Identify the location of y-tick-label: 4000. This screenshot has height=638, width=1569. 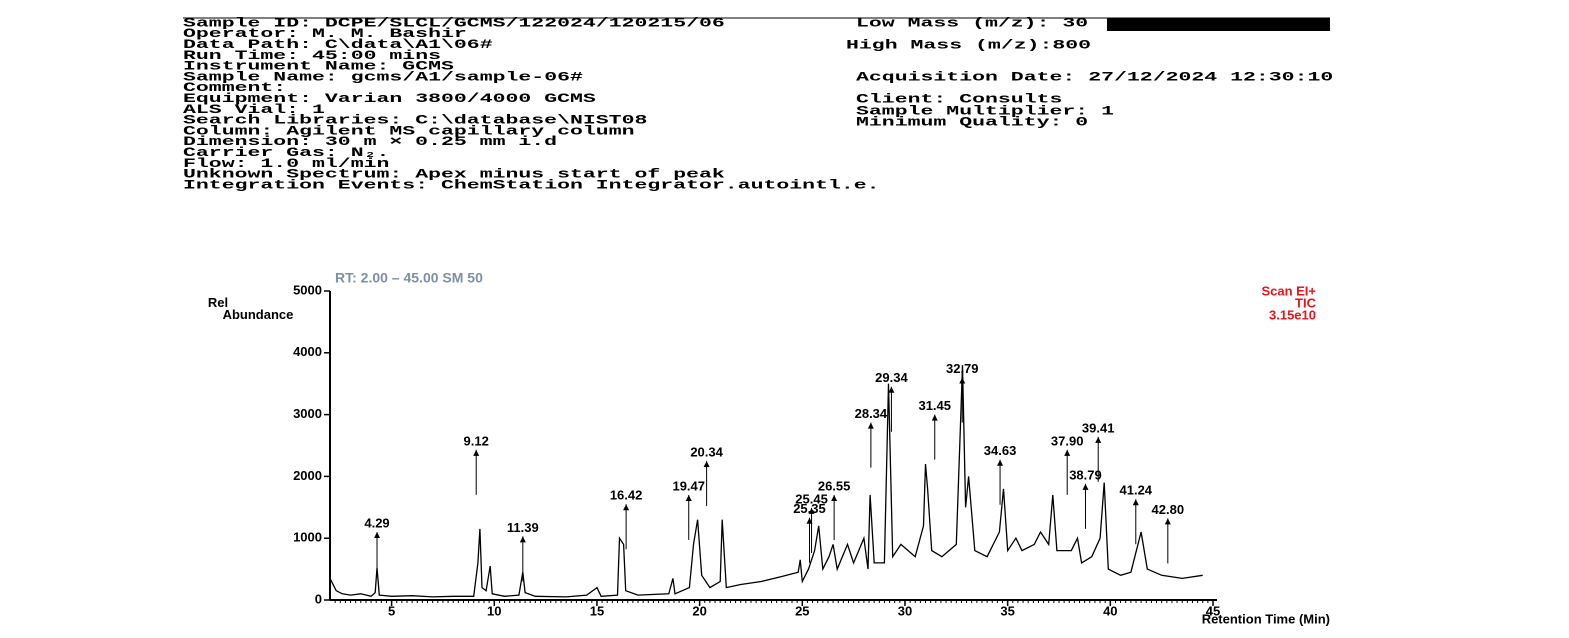
(307, 351).